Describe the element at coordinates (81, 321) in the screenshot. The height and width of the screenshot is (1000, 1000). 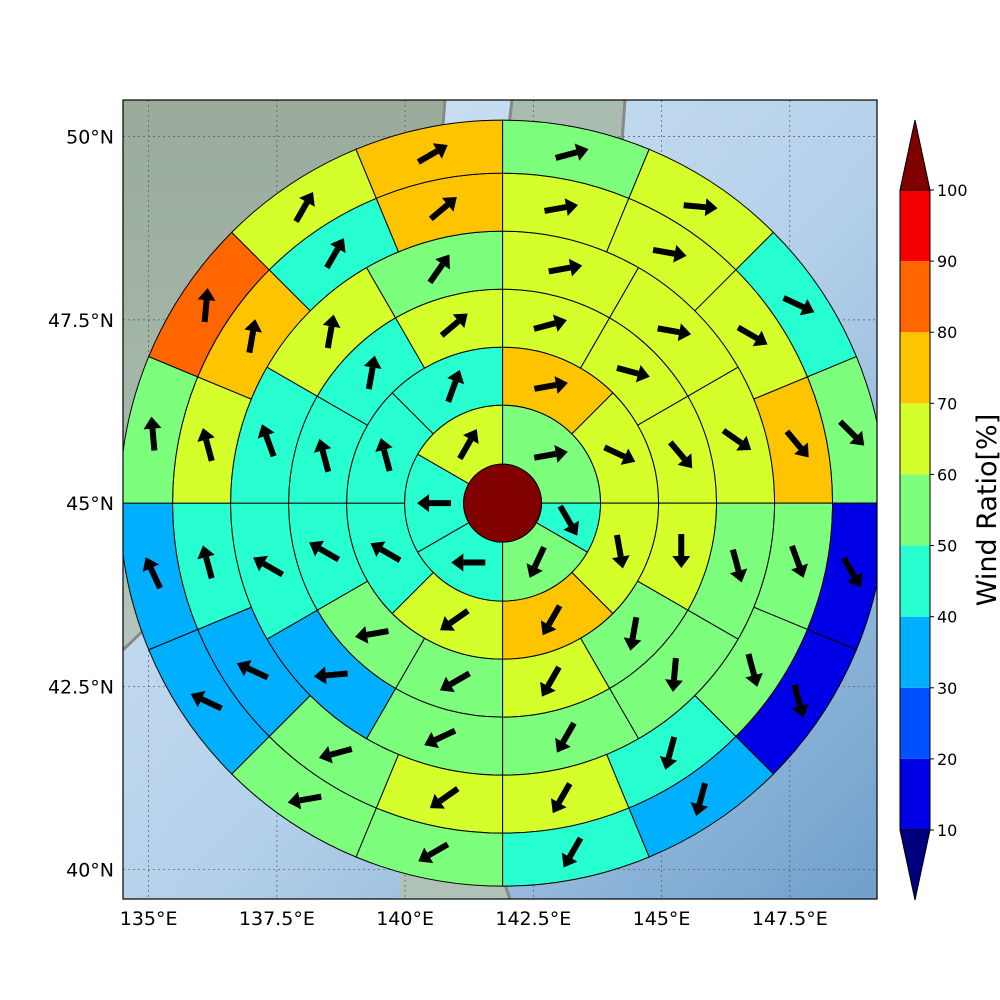
I see `lat-tick-label: 47.5°N` at that location.